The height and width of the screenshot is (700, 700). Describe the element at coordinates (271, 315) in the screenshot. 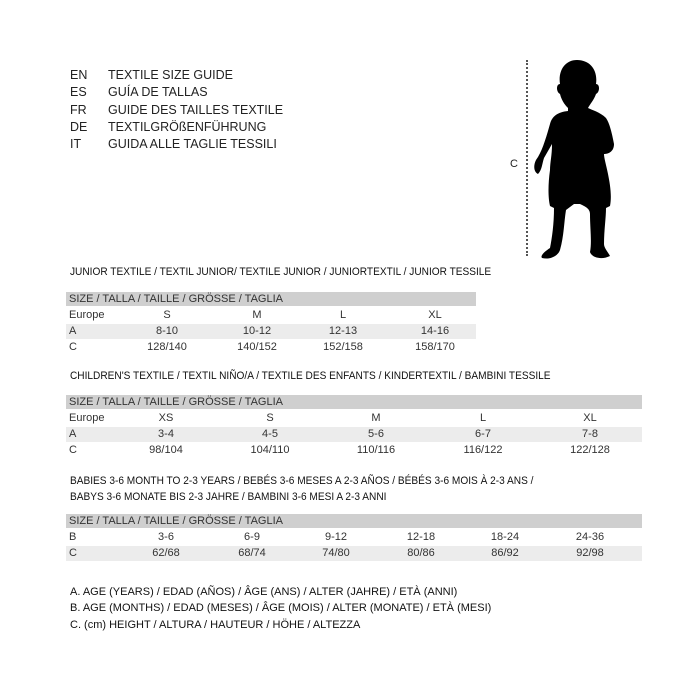

I see `table-row: Europe S M L XL` at that location.